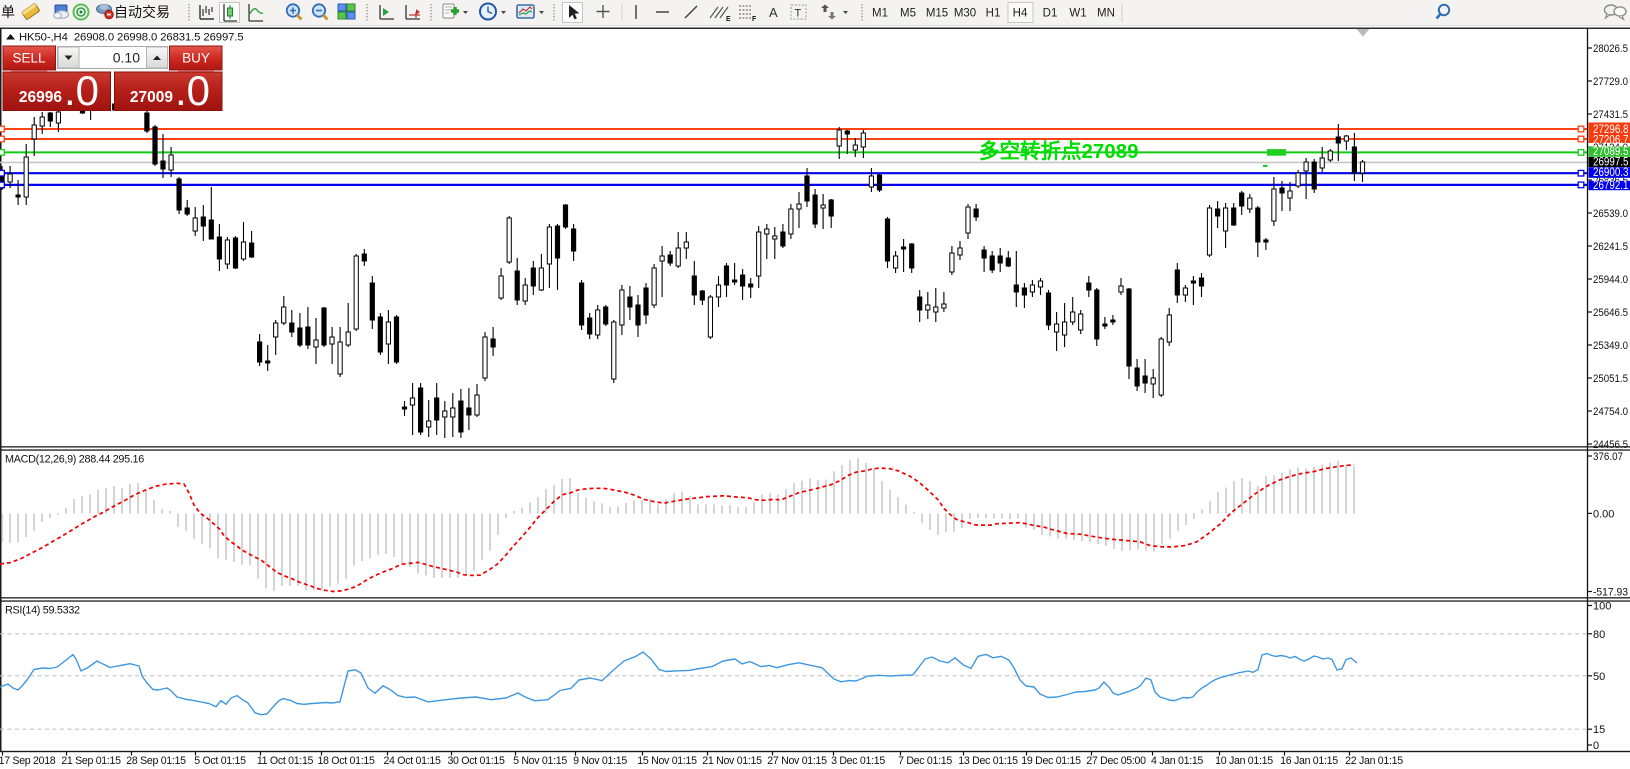 The height and width of the screenshot is (769, 1630). What do you see at coordinates (151, 97) in the screenshot?
I see `svg-text: 27009` at bounding box center [151, 97].